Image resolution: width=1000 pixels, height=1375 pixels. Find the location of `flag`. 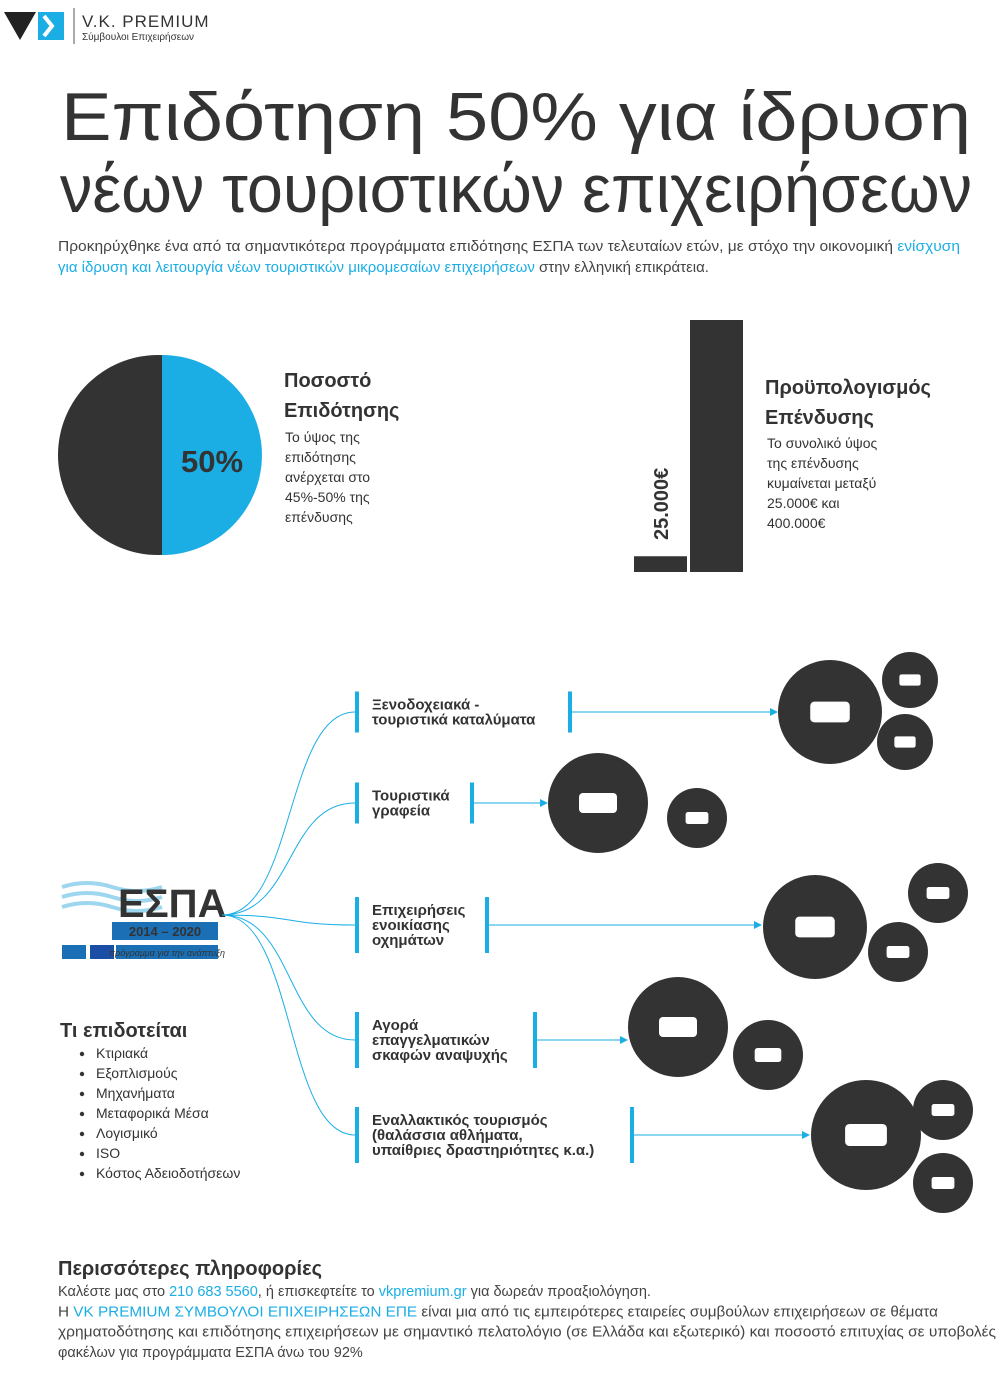

flag is located at coordinates (102, 952).